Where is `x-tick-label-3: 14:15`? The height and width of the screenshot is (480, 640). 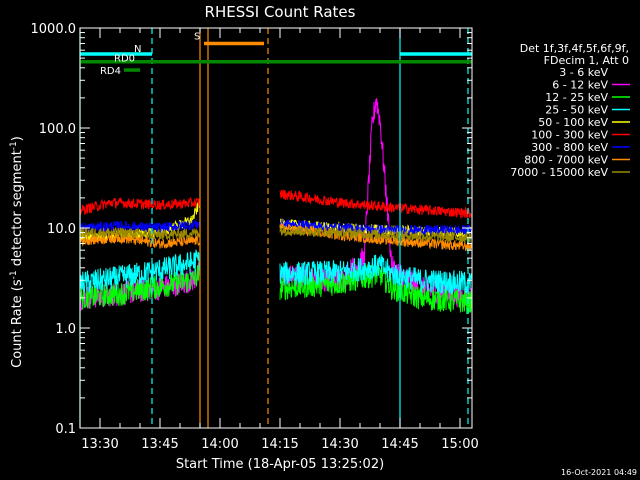
x-tick-label-3: 14:15 is located at coordinates (279, 444).